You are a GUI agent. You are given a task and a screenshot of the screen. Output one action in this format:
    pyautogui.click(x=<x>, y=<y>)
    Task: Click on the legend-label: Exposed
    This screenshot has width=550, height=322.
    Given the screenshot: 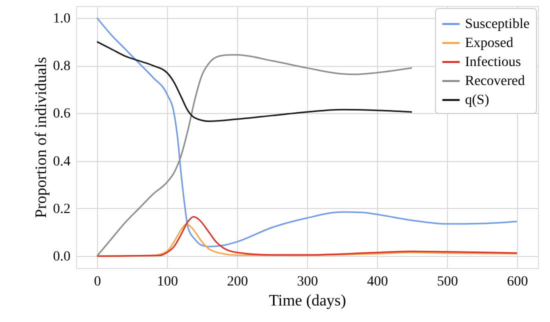 What is the action you would take?
    pyautogui.click(x=489, y=43)
    